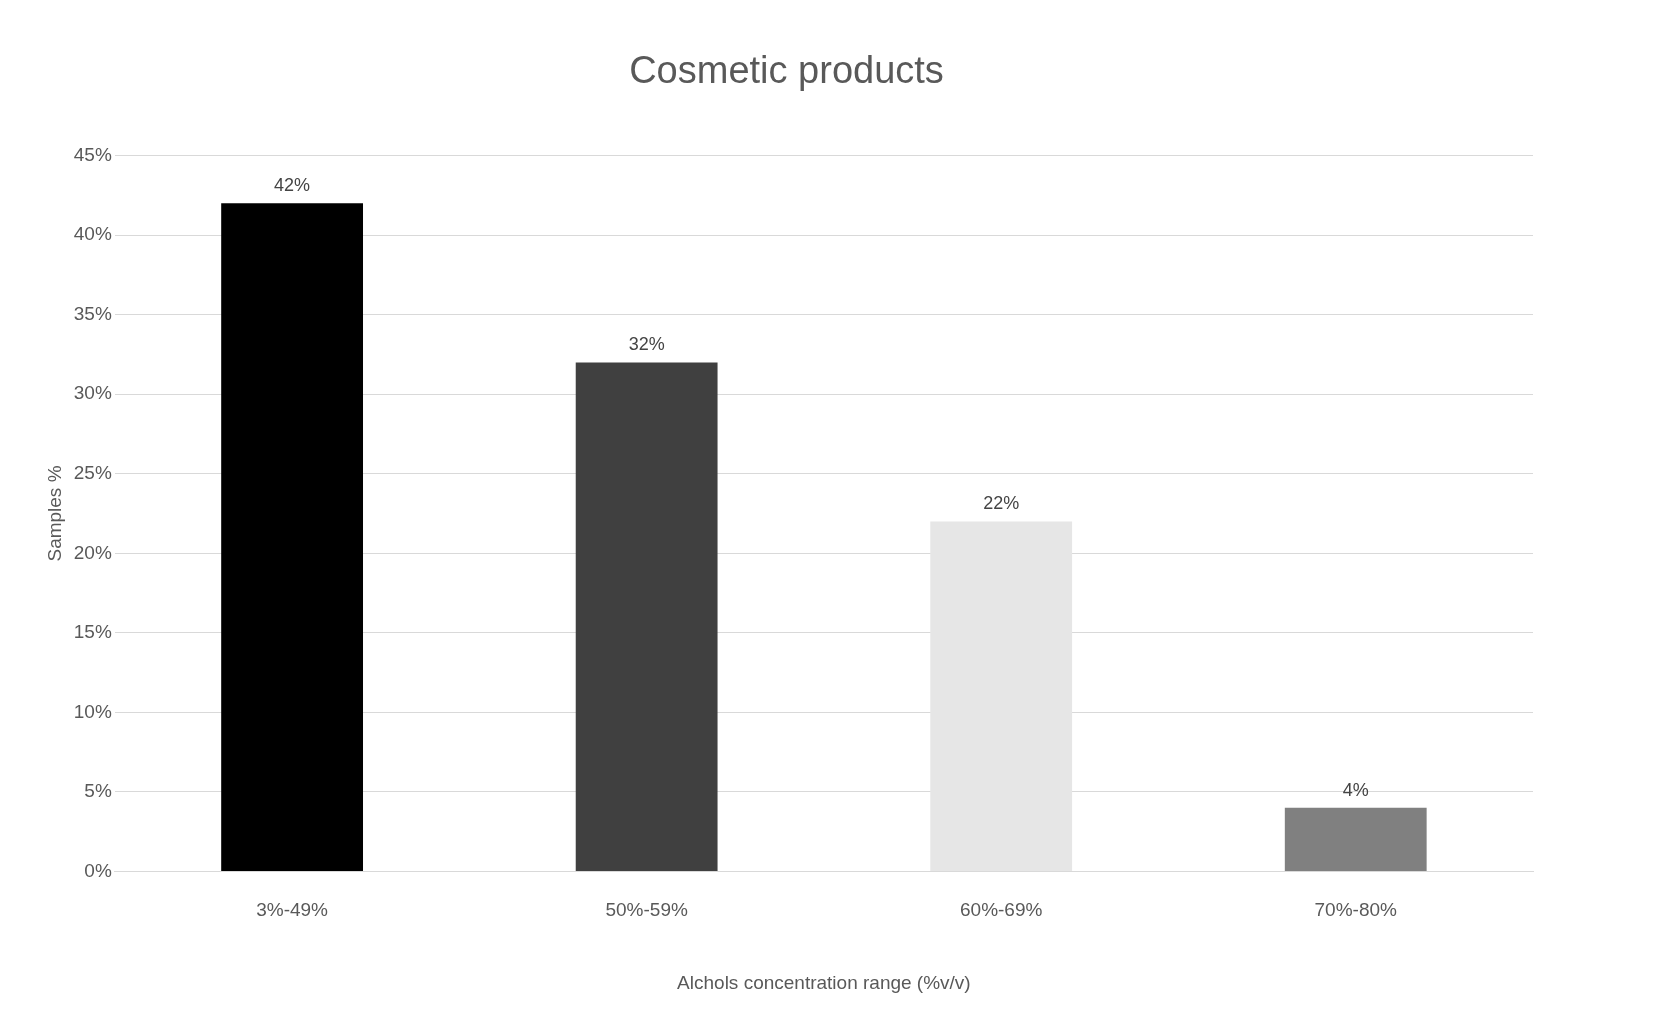 Image resolution: width=1673 pixels, height=1029 pixels. I want to click on y-tick-label: 45%, so click(92, 154).